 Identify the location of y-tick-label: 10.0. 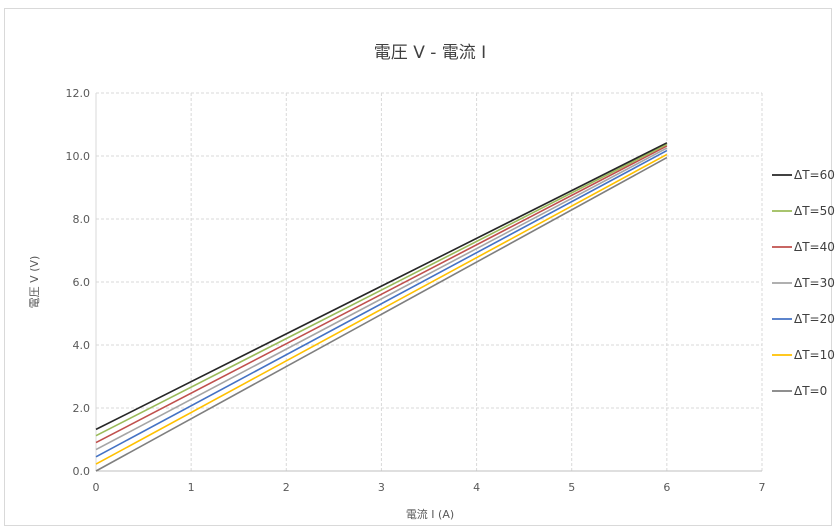
(78, 156).